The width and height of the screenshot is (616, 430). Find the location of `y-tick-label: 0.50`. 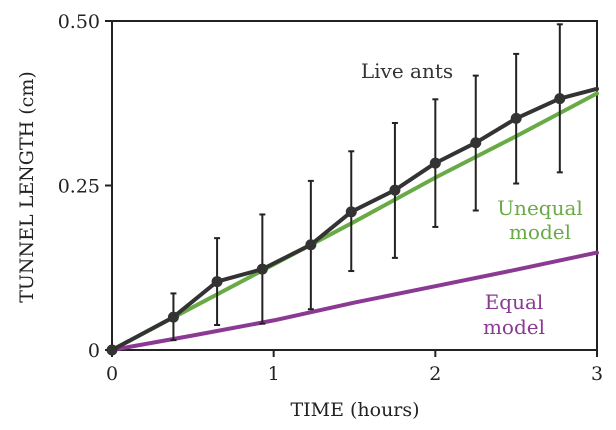

y-tick-label: 0.50 is located at coordinates (79, 22).